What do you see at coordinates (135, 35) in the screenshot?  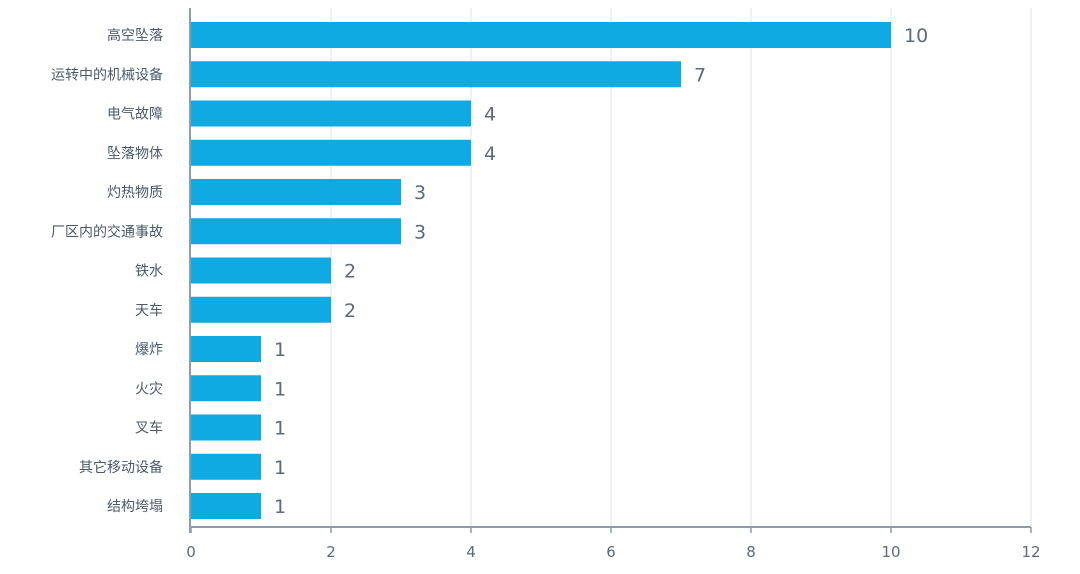 I see `category-label: 高空坠落` at bounding box center [135, 35].